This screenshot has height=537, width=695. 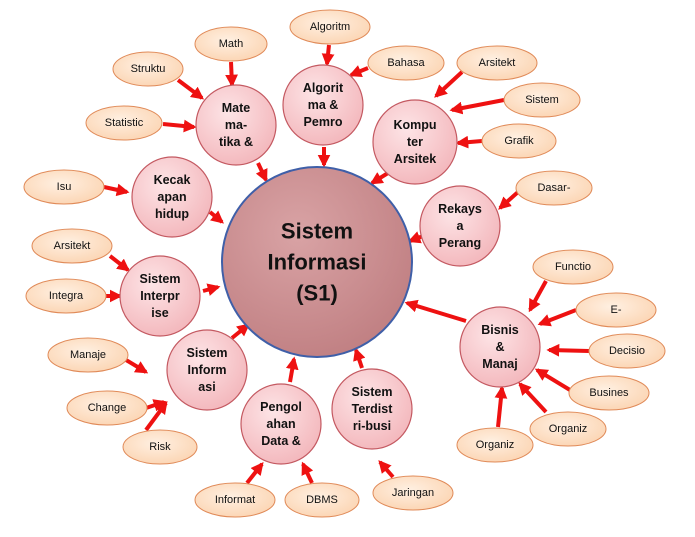 I want to click on arrow-l-decisio-to-n-bisnis, so click(x=568, y=350).